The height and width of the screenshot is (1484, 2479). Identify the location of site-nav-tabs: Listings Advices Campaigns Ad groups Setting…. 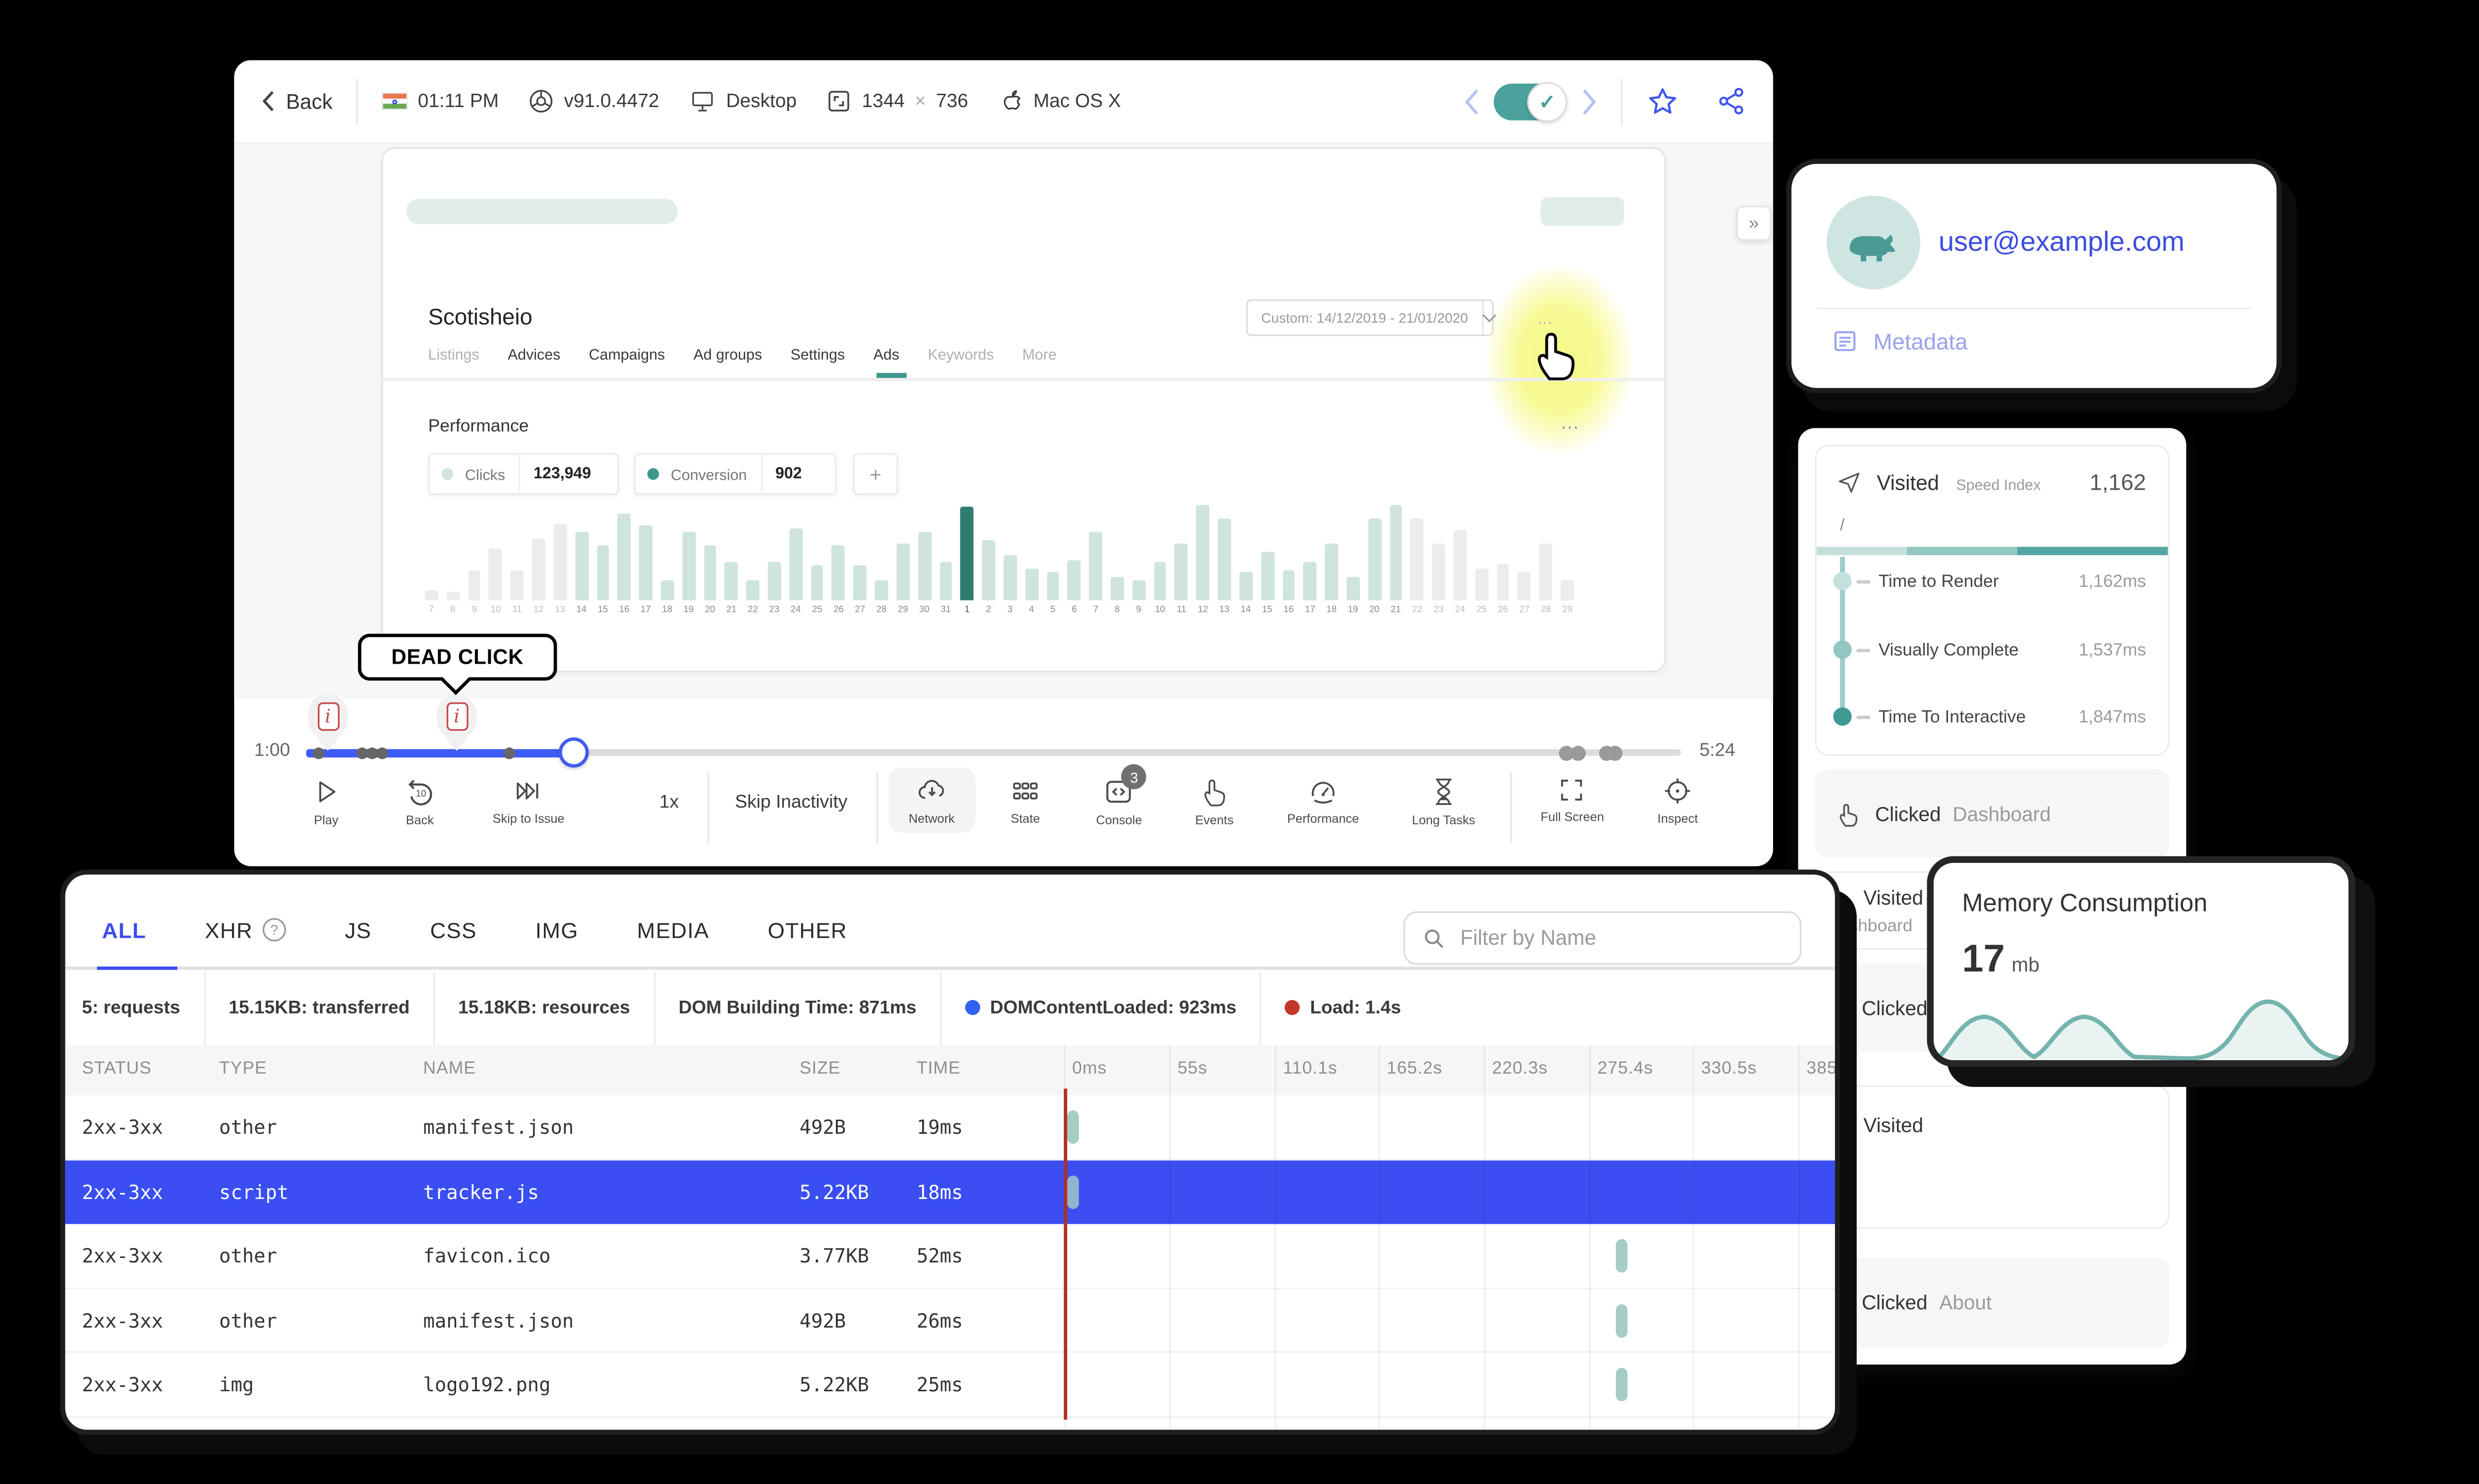
(743, 362).